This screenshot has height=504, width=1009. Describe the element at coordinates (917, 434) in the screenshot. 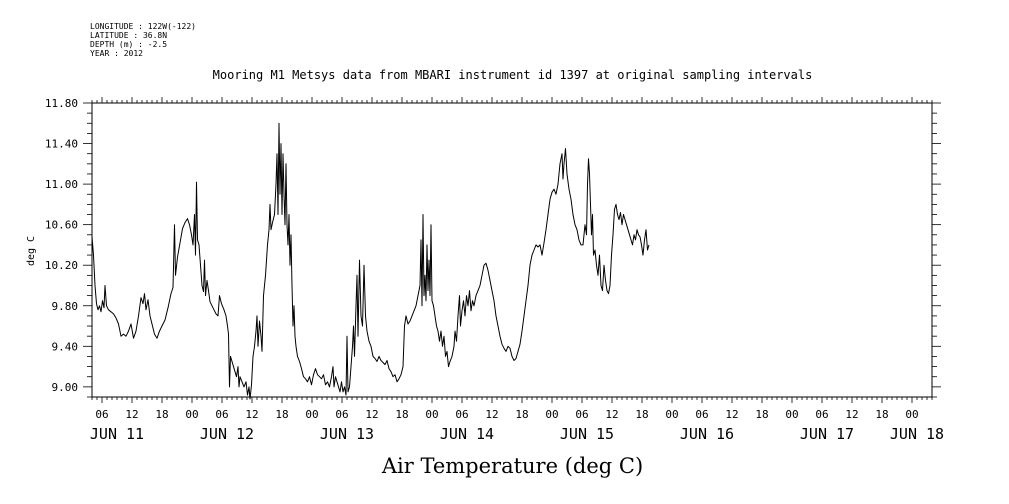

I see `x-day-label: JUN 18` at that location.